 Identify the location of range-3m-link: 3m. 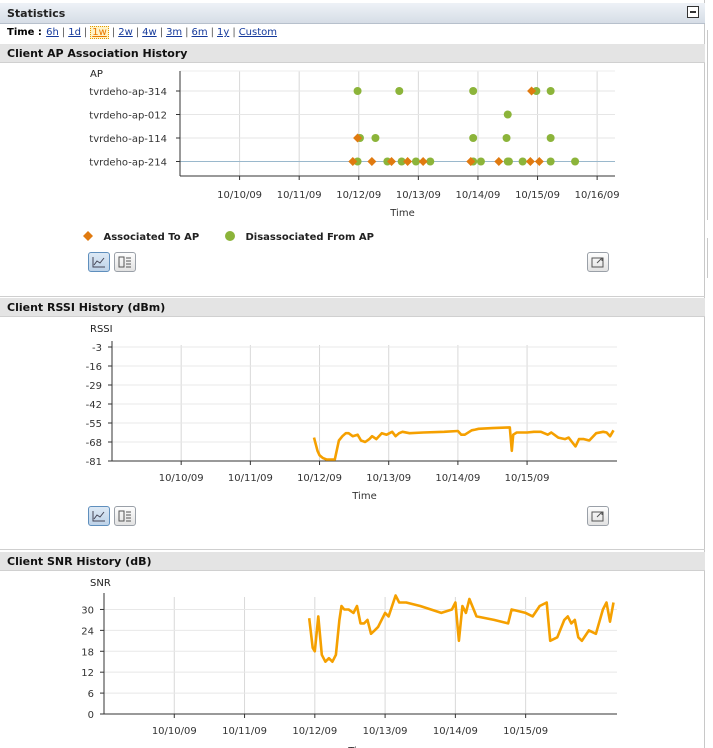
(174, 32).